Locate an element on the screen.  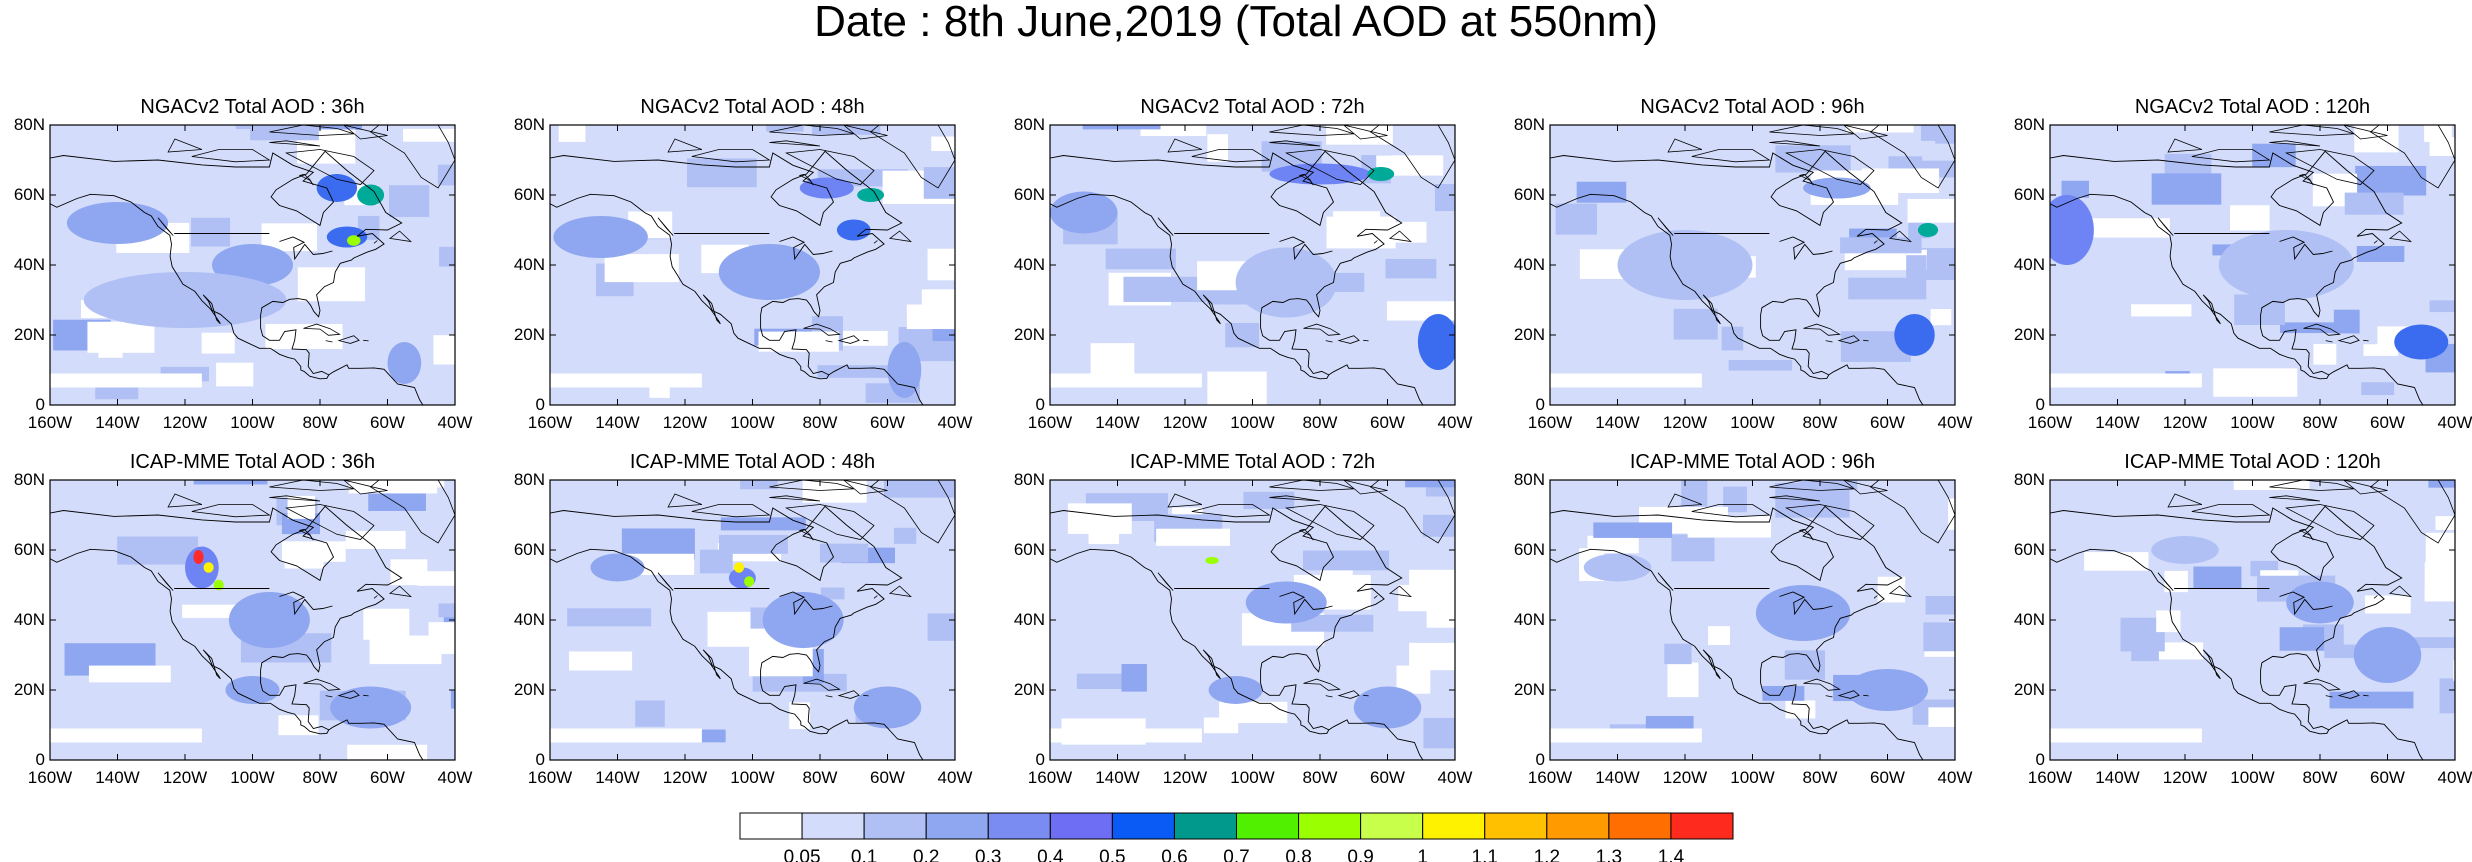
lon-tick-label: 140W is located at coordinates (2117, 777).